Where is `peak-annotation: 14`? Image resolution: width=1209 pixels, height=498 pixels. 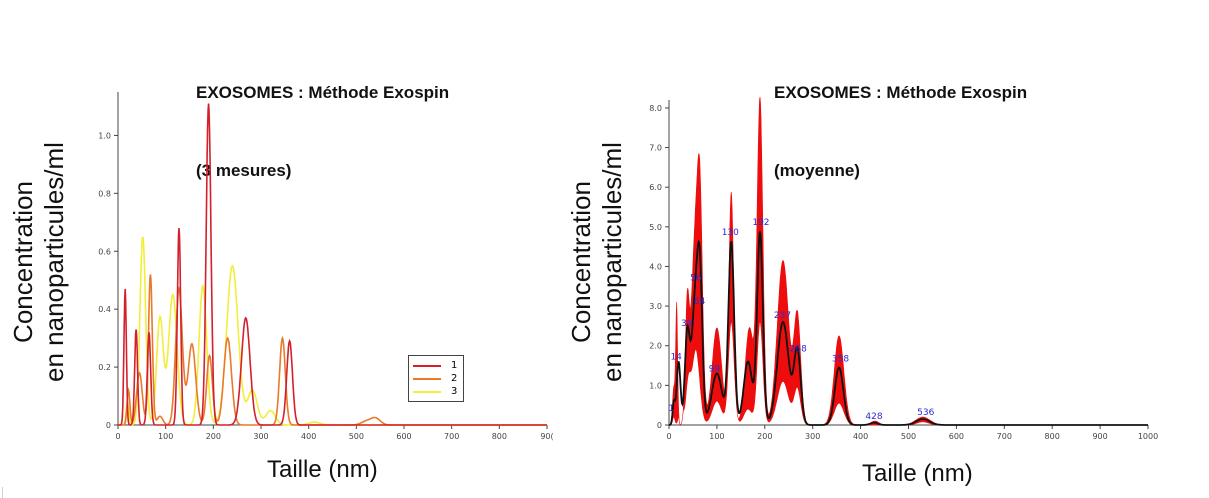
peak-annotation: 14 is located at coordinates (676, 358).